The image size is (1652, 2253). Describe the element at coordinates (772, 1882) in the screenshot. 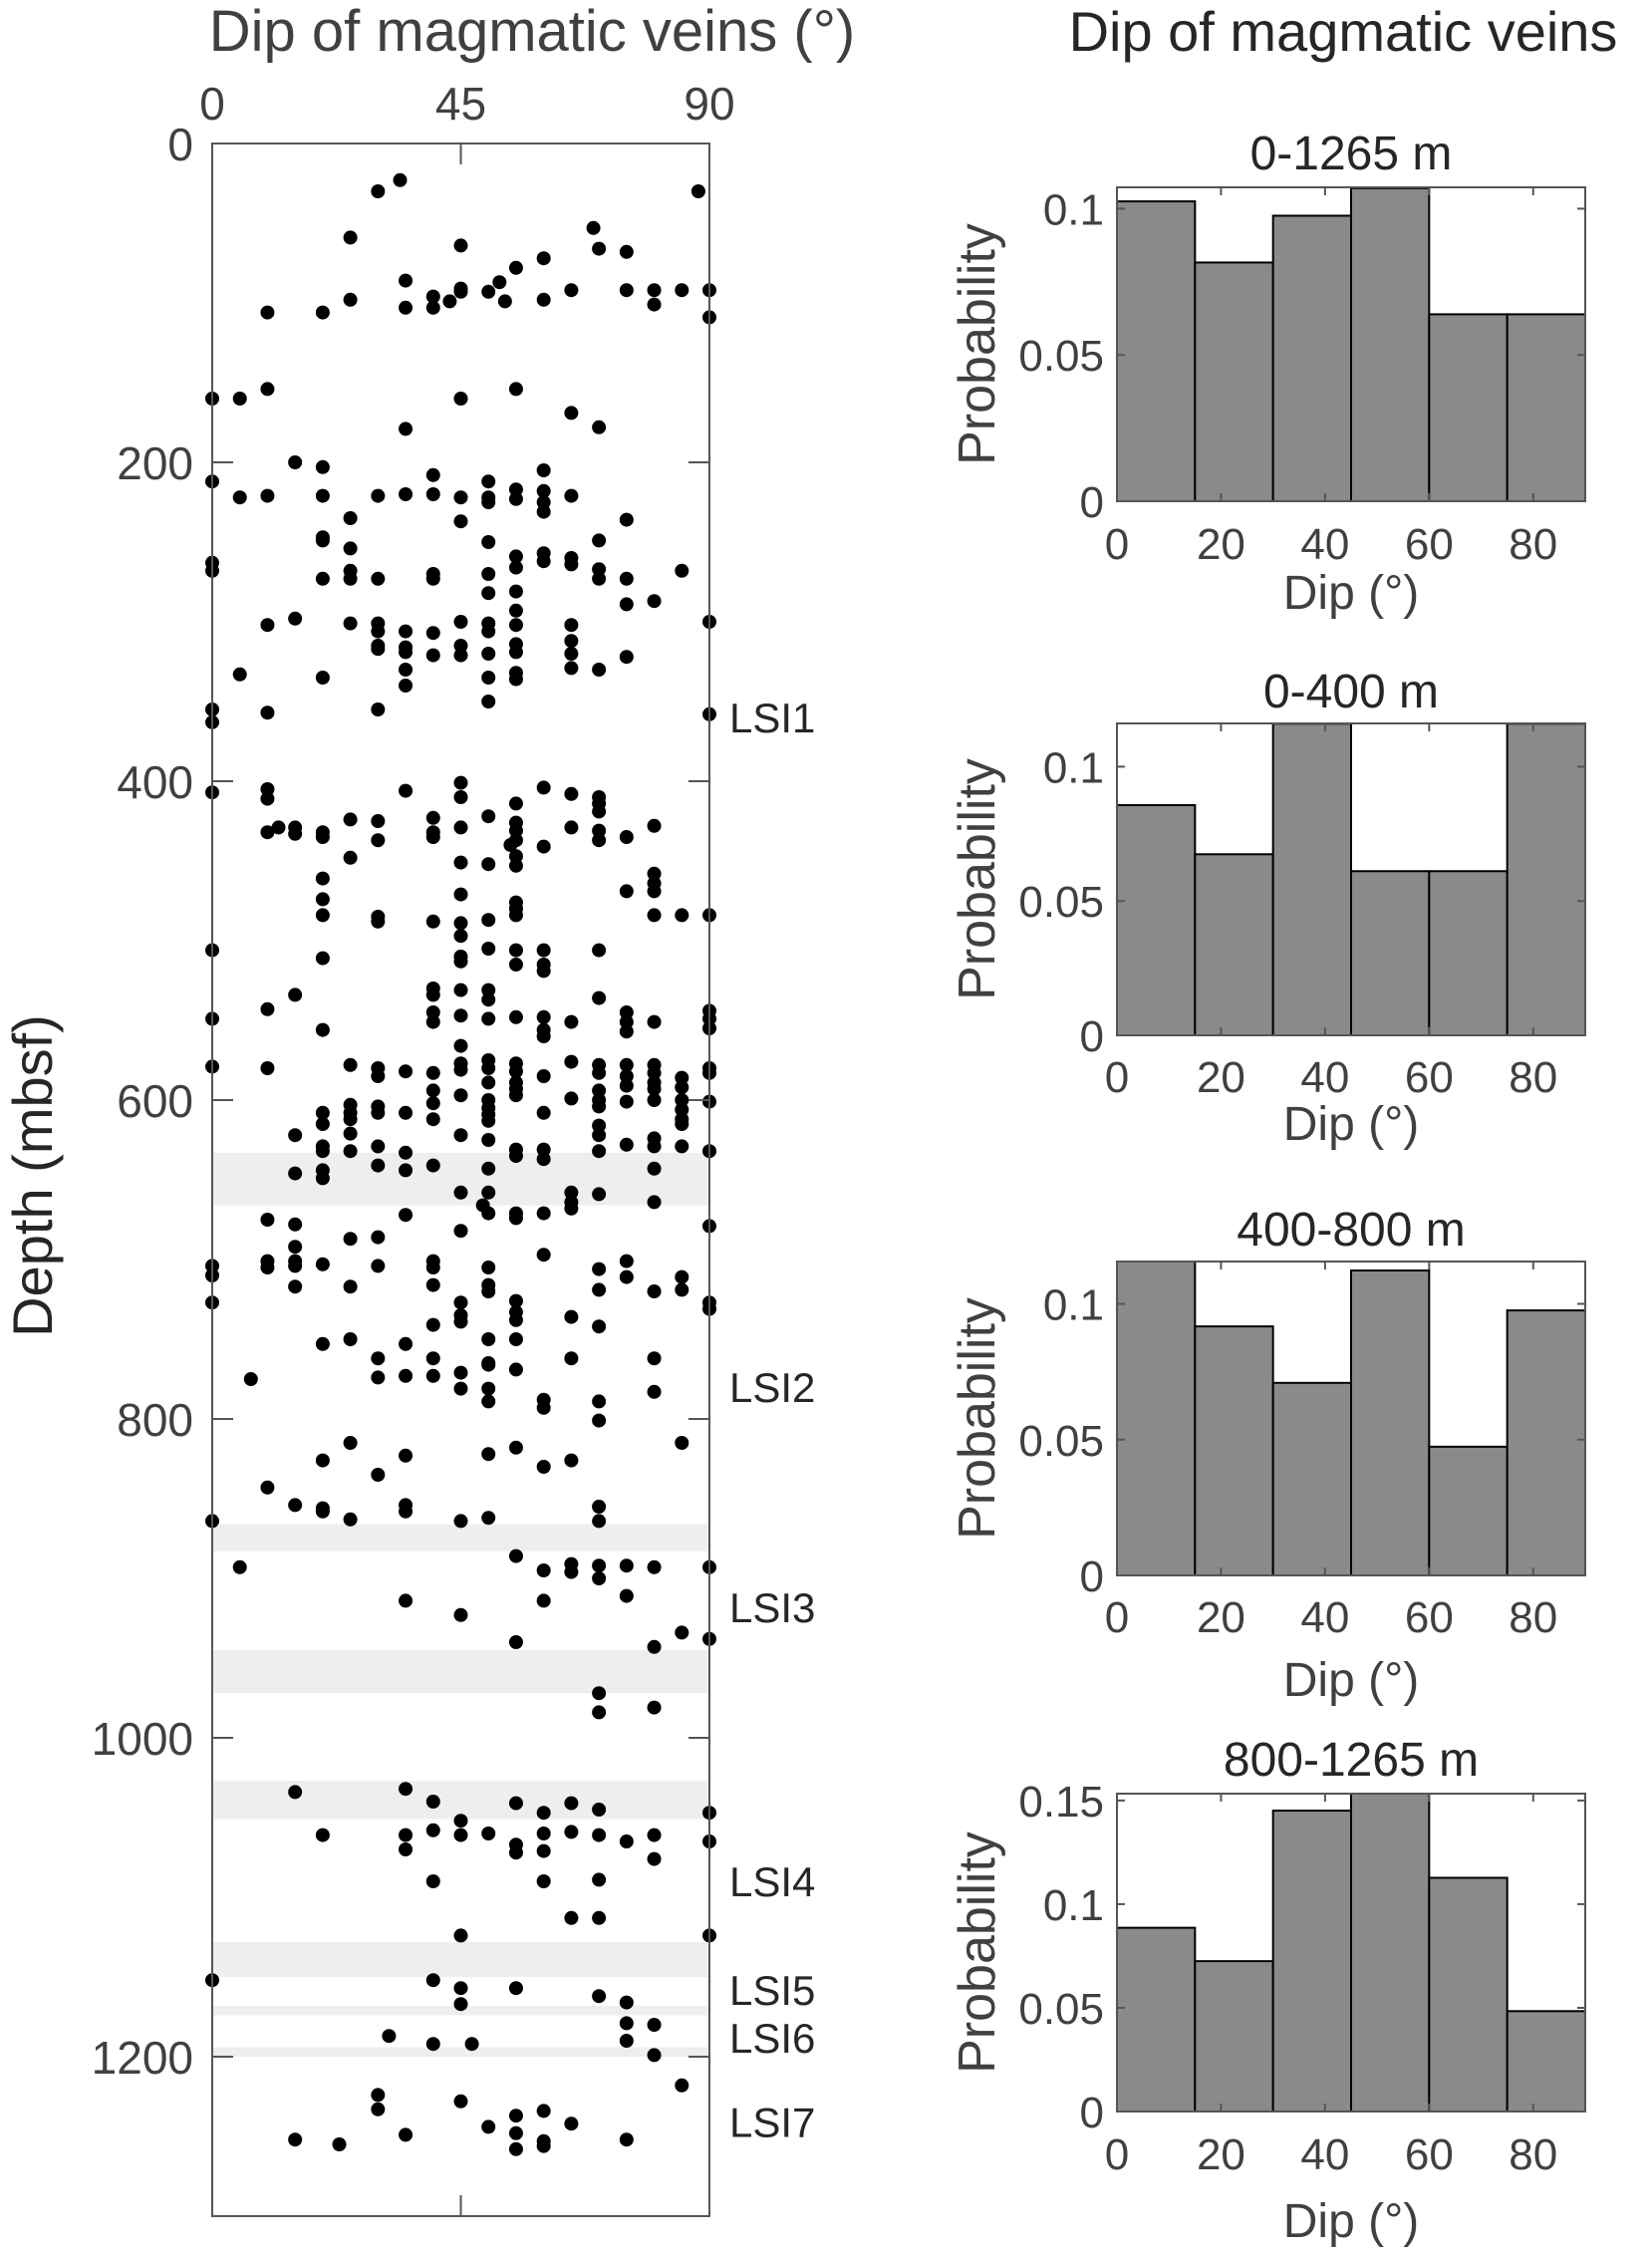

I see `lithostratigraphic-unit-label: LSI4` at that location.